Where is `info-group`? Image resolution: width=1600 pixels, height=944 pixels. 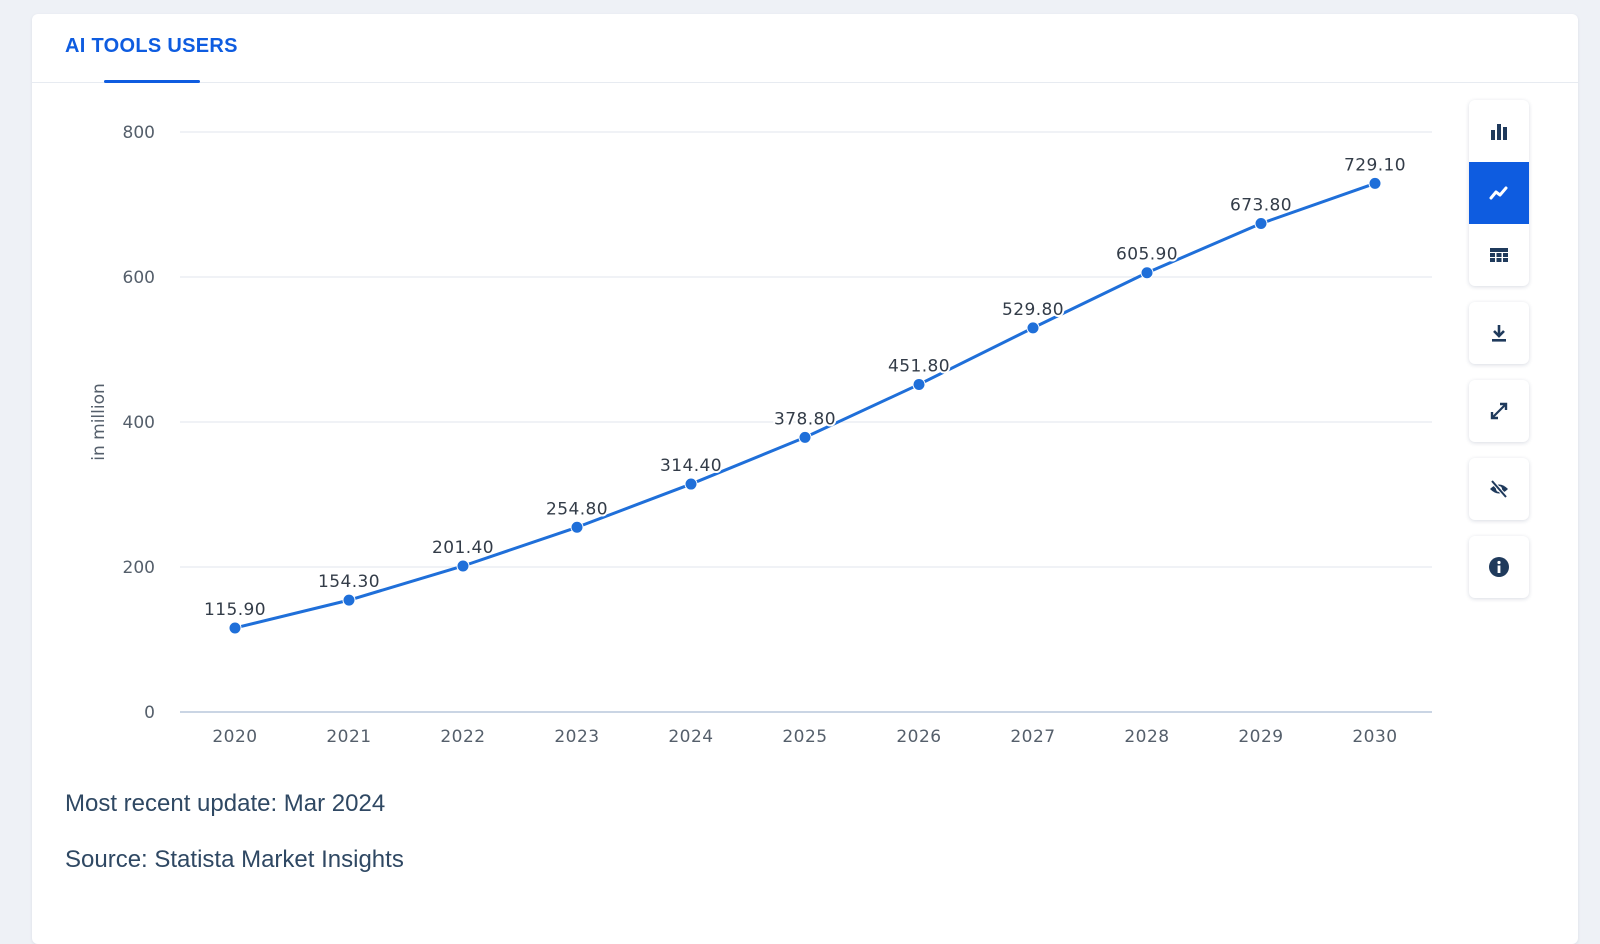
info-group is located at coordinates (1499, 567).